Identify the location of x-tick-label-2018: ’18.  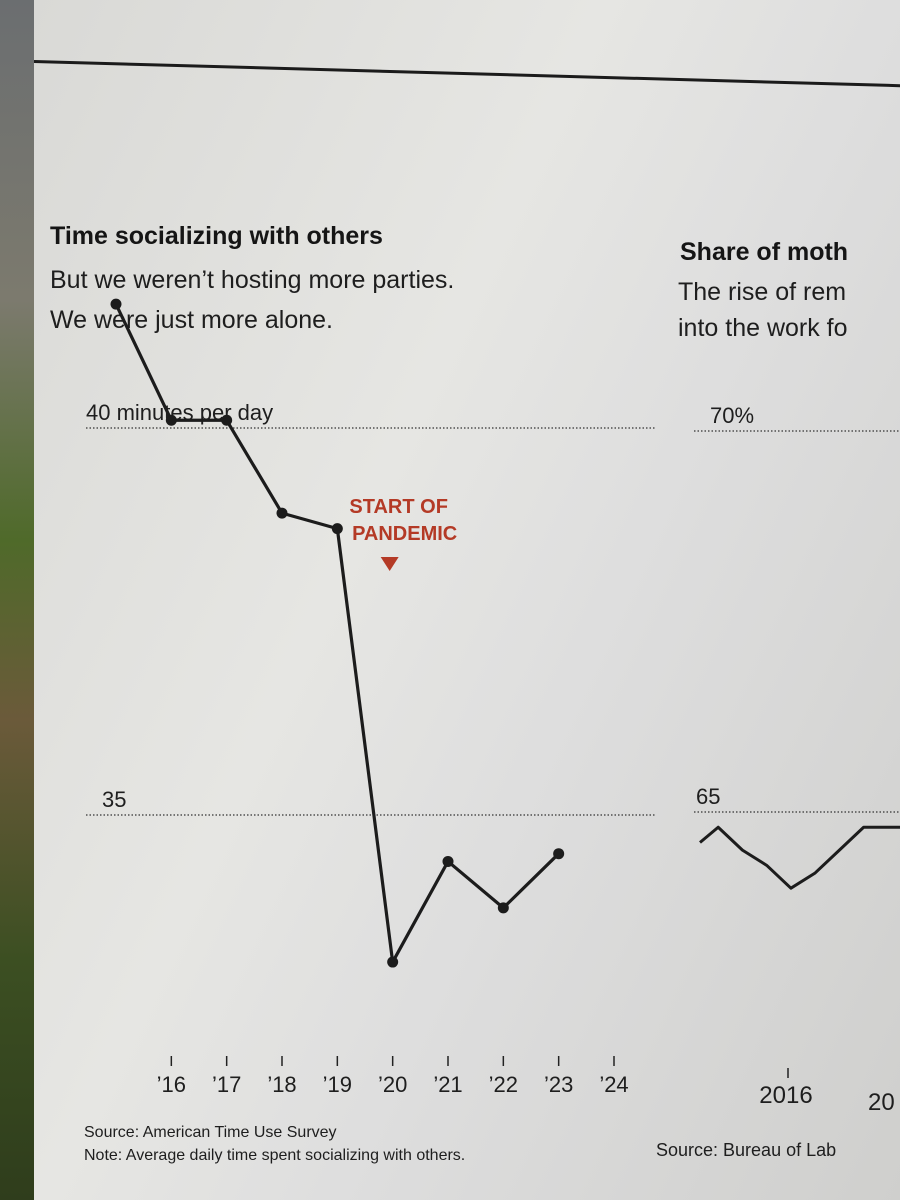
(281, 1084).